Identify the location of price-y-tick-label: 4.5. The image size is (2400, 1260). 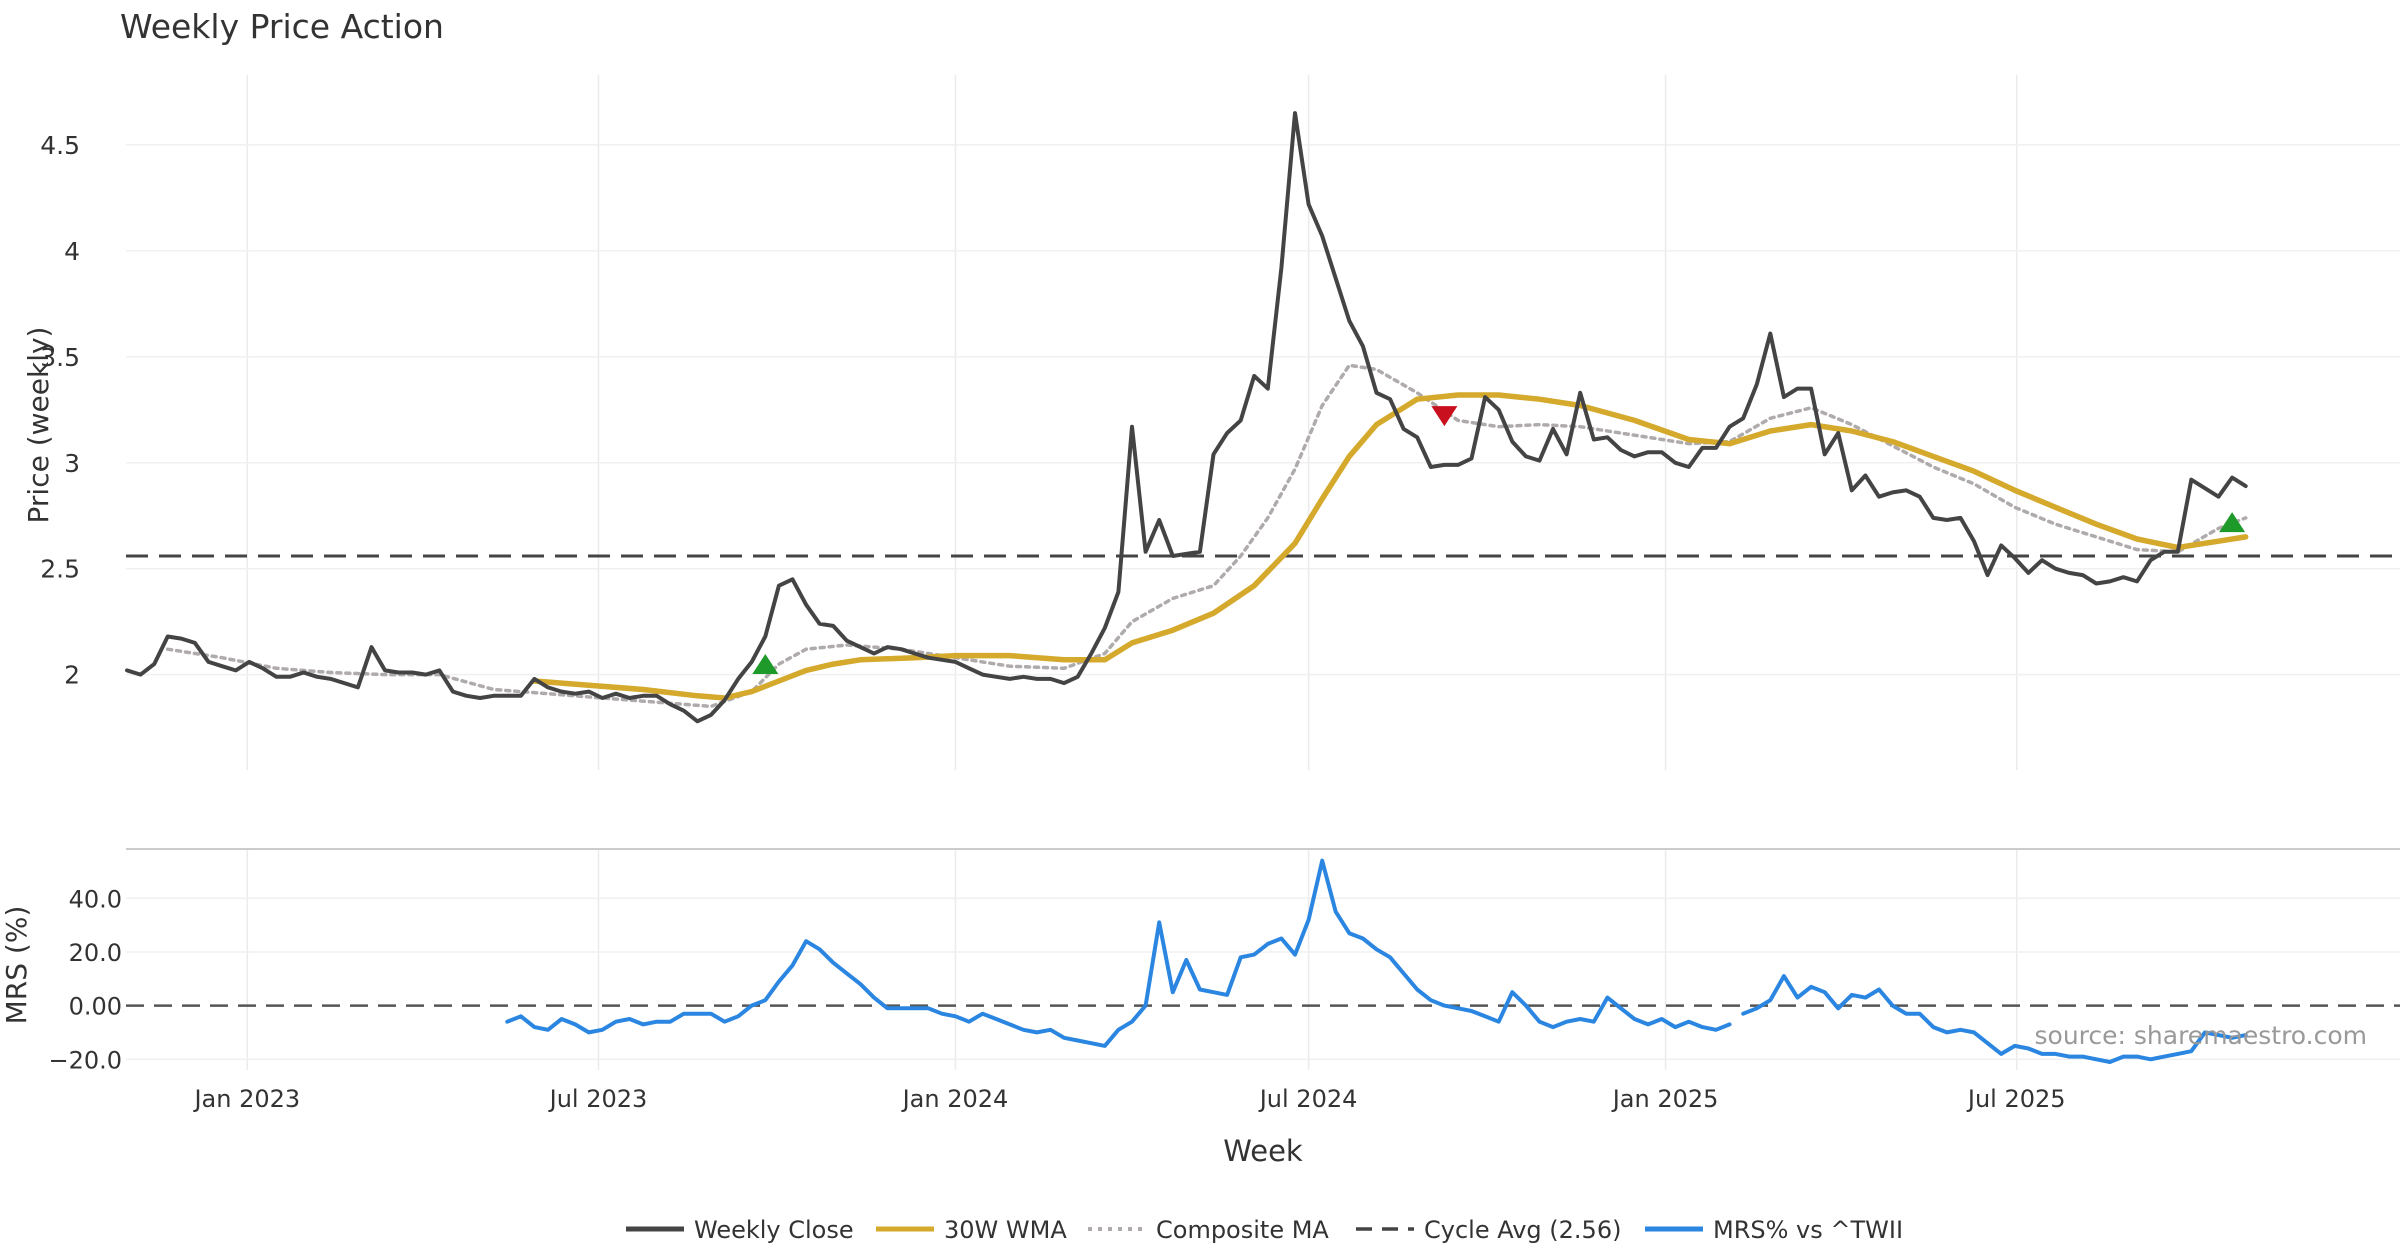
(60, 145).